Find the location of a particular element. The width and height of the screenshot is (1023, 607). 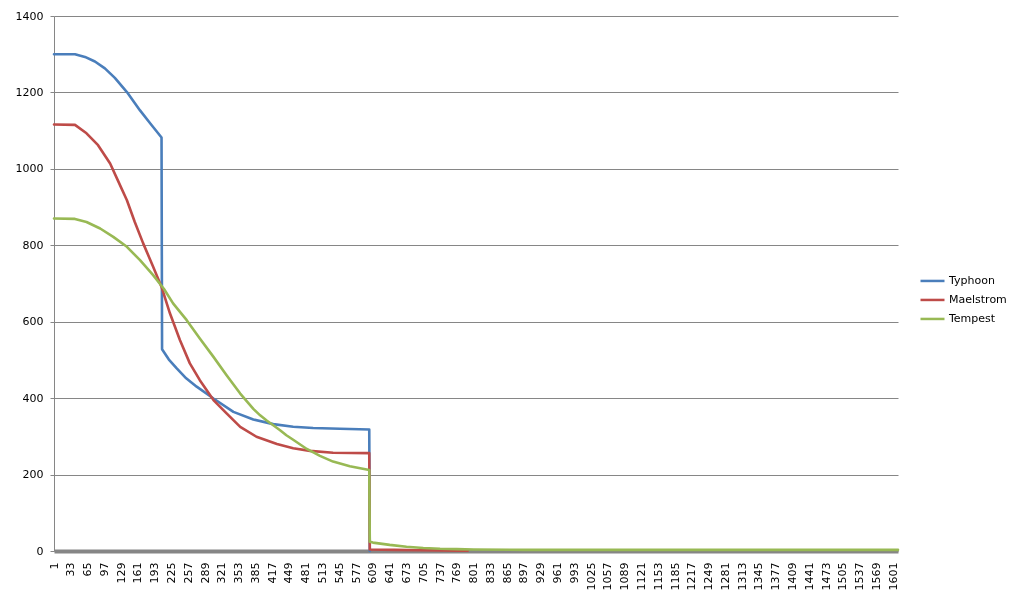

y-tick-label: 1400 is located at coordinates (29, 16).